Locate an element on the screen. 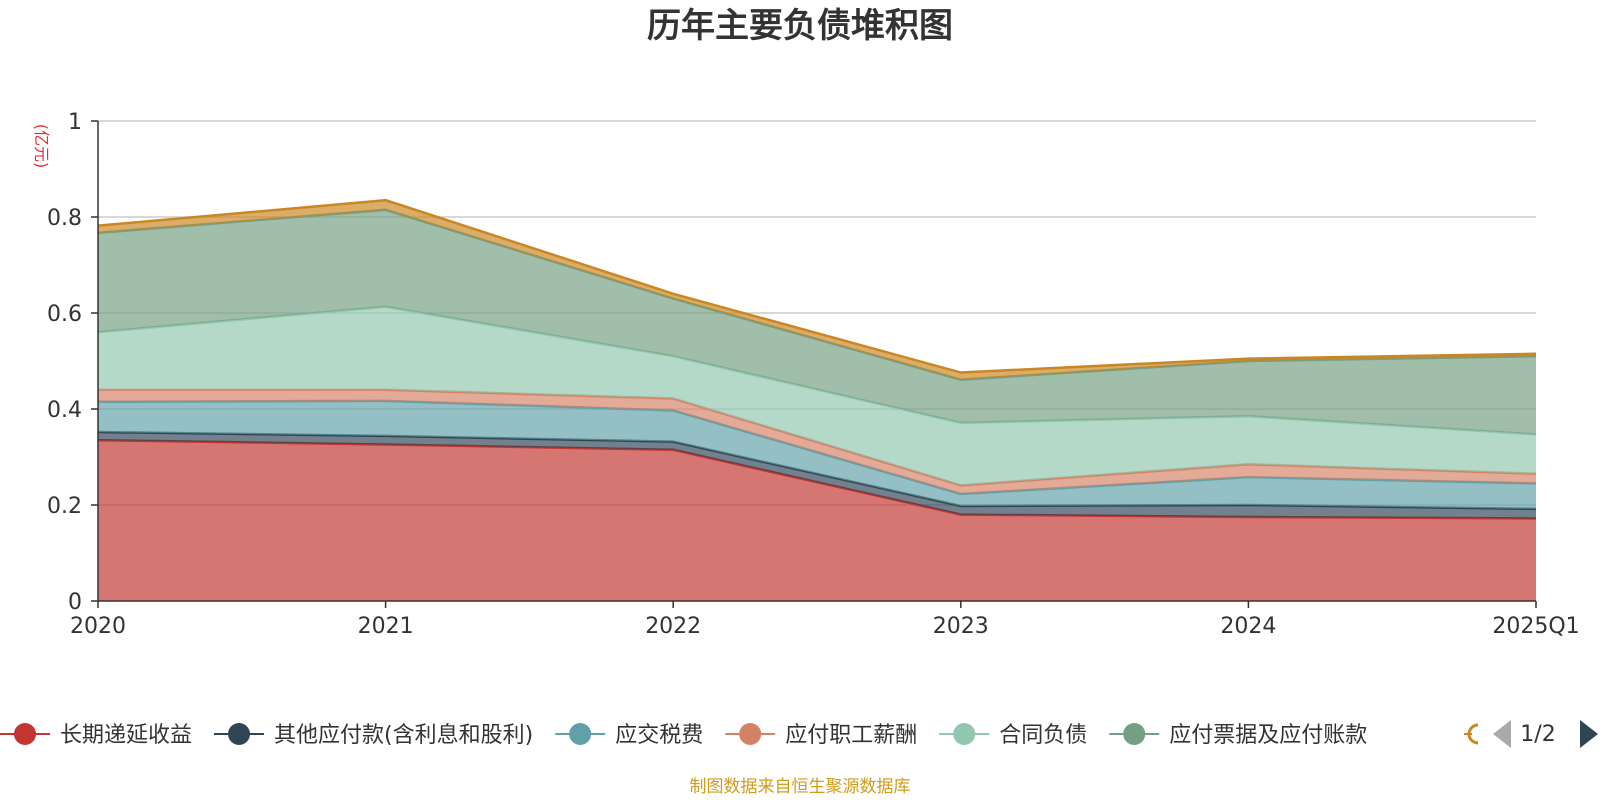 Image resolution: width=1600 pixels, height=800 pixels. chart-title: 历年主要负债堆积图 is located at coordinates (800, 26).